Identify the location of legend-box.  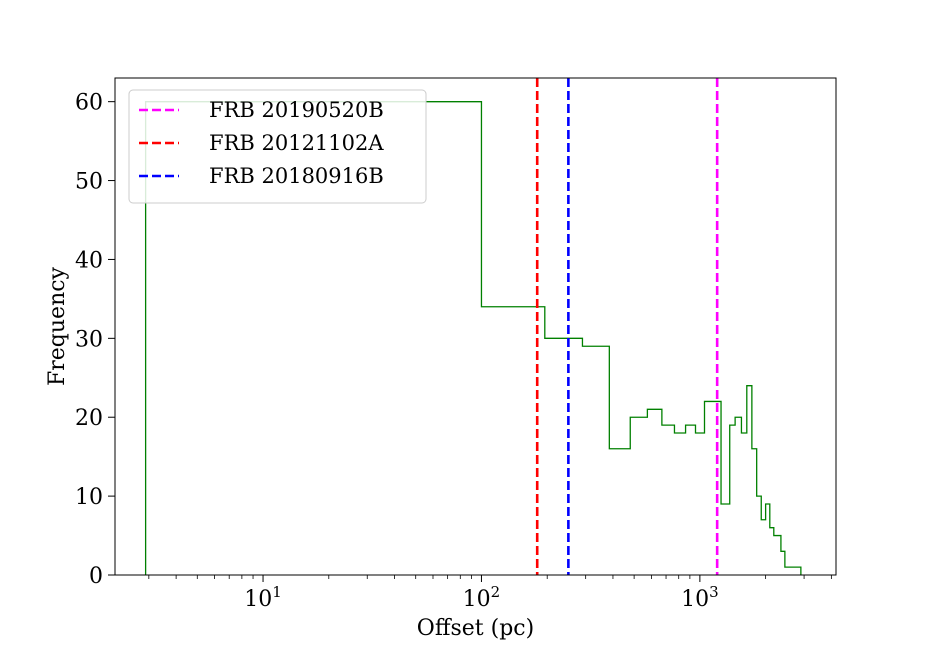
(277, 146).